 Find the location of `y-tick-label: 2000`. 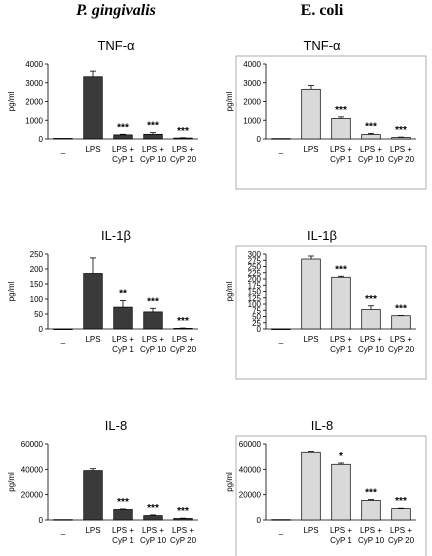

y-tick-label: 2000 is located at coordinates (34, 102).